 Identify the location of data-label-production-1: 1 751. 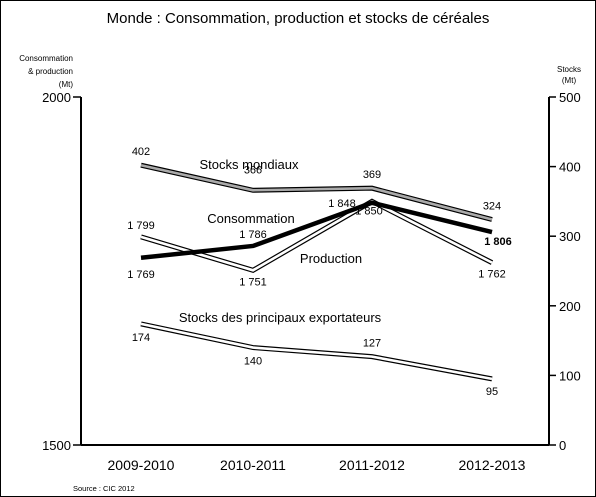
(253, 282).